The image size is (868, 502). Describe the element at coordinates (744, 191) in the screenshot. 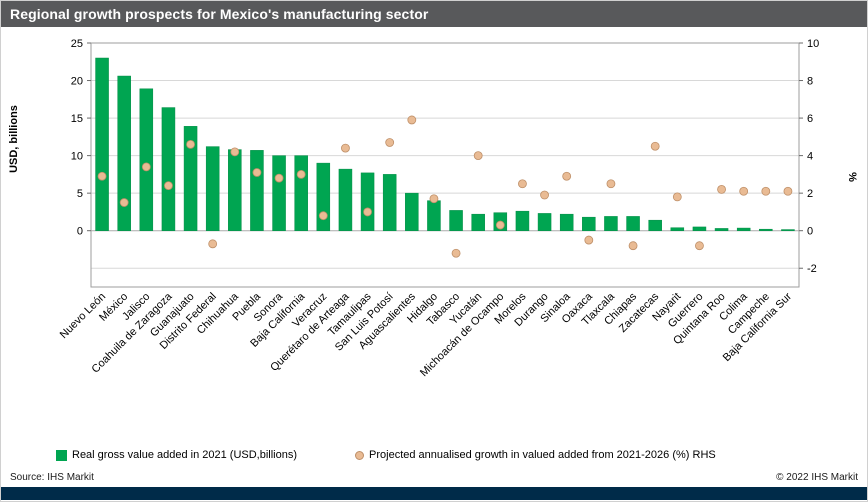

I see `dot-Colima` at that location.